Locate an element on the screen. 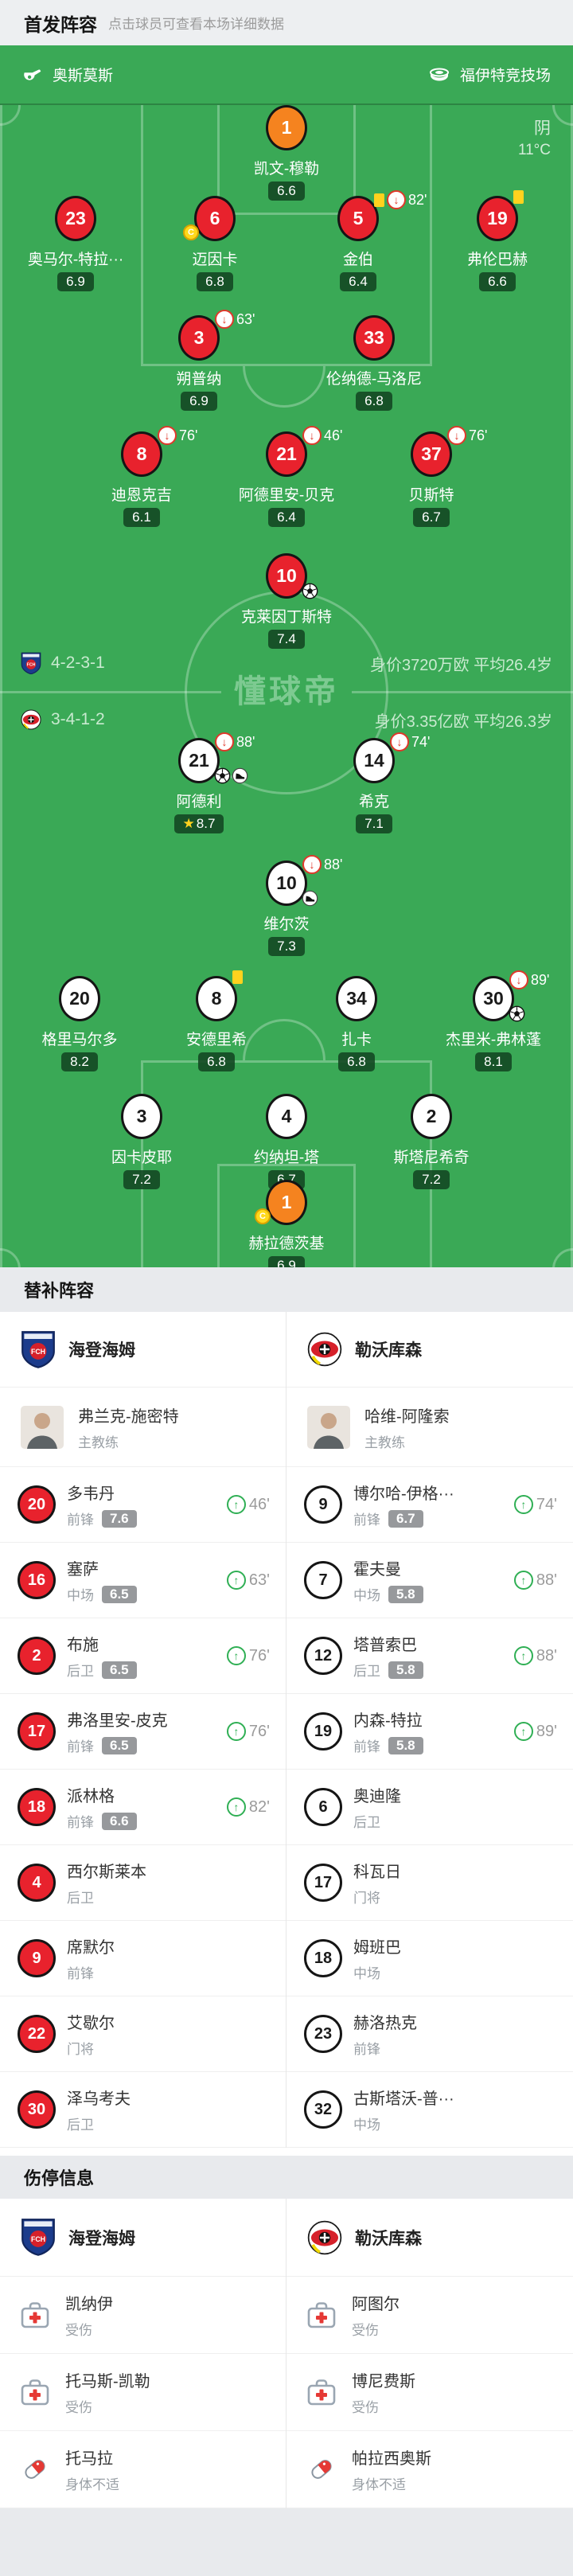 The image size is (573, 2576). sub-on-time: 46' is located at coordinates (259, 1504).